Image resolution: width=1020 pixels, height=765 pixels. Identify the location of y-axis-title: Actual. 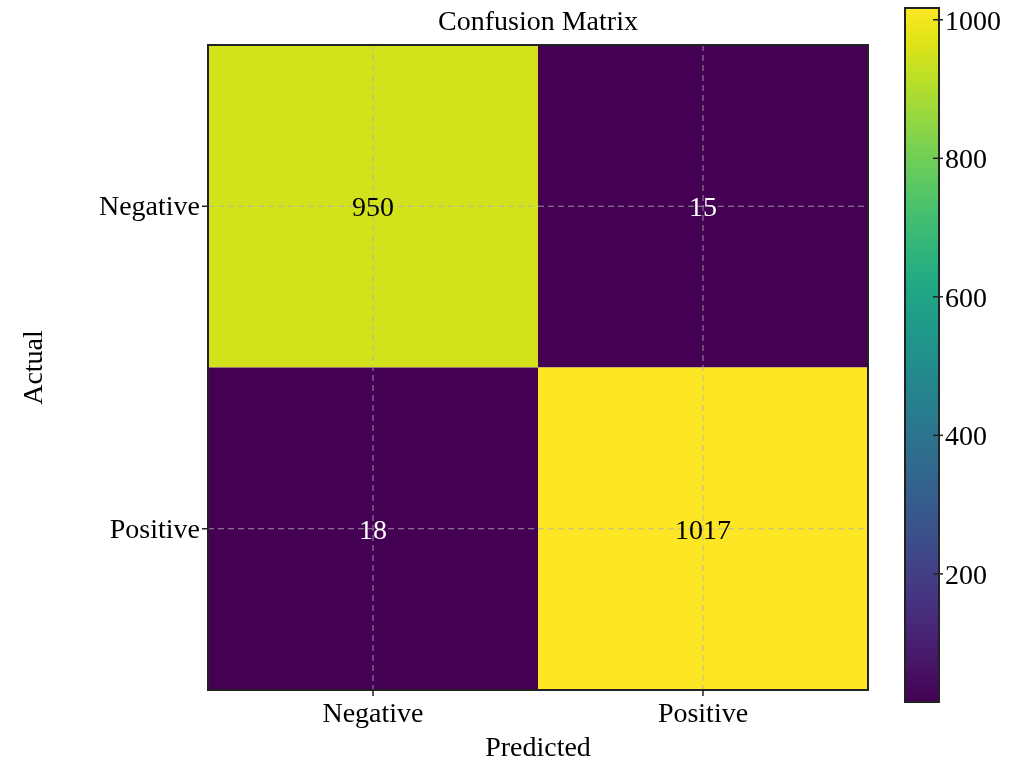
(32, 367).